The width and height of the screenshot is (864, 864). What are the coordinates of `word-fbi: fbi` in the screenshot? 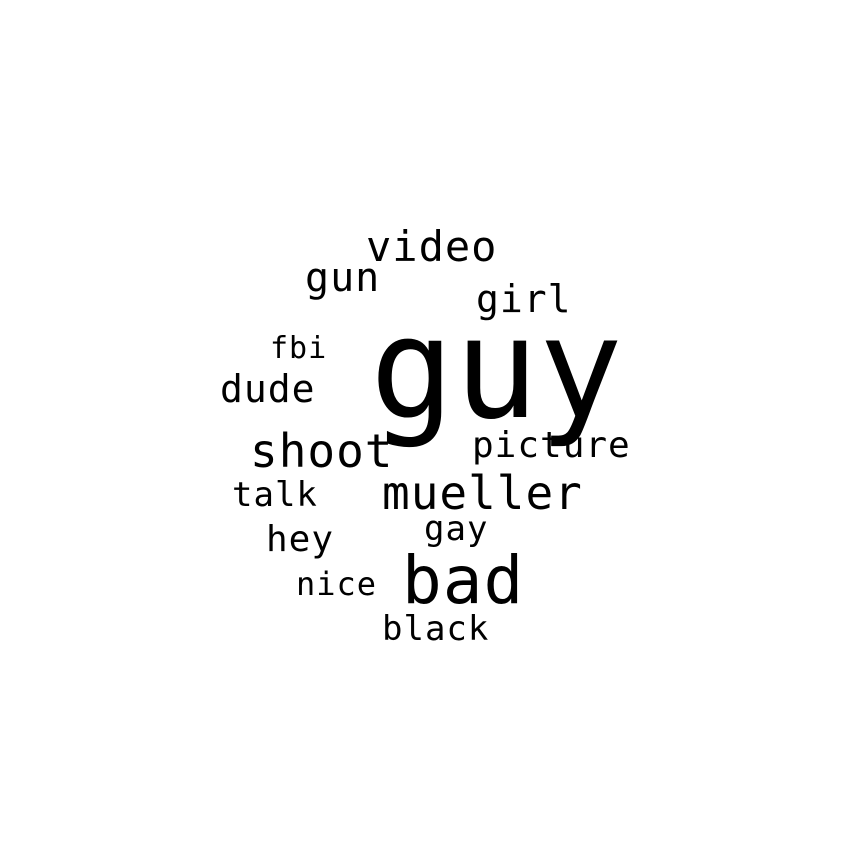 It's located at (299, 348).